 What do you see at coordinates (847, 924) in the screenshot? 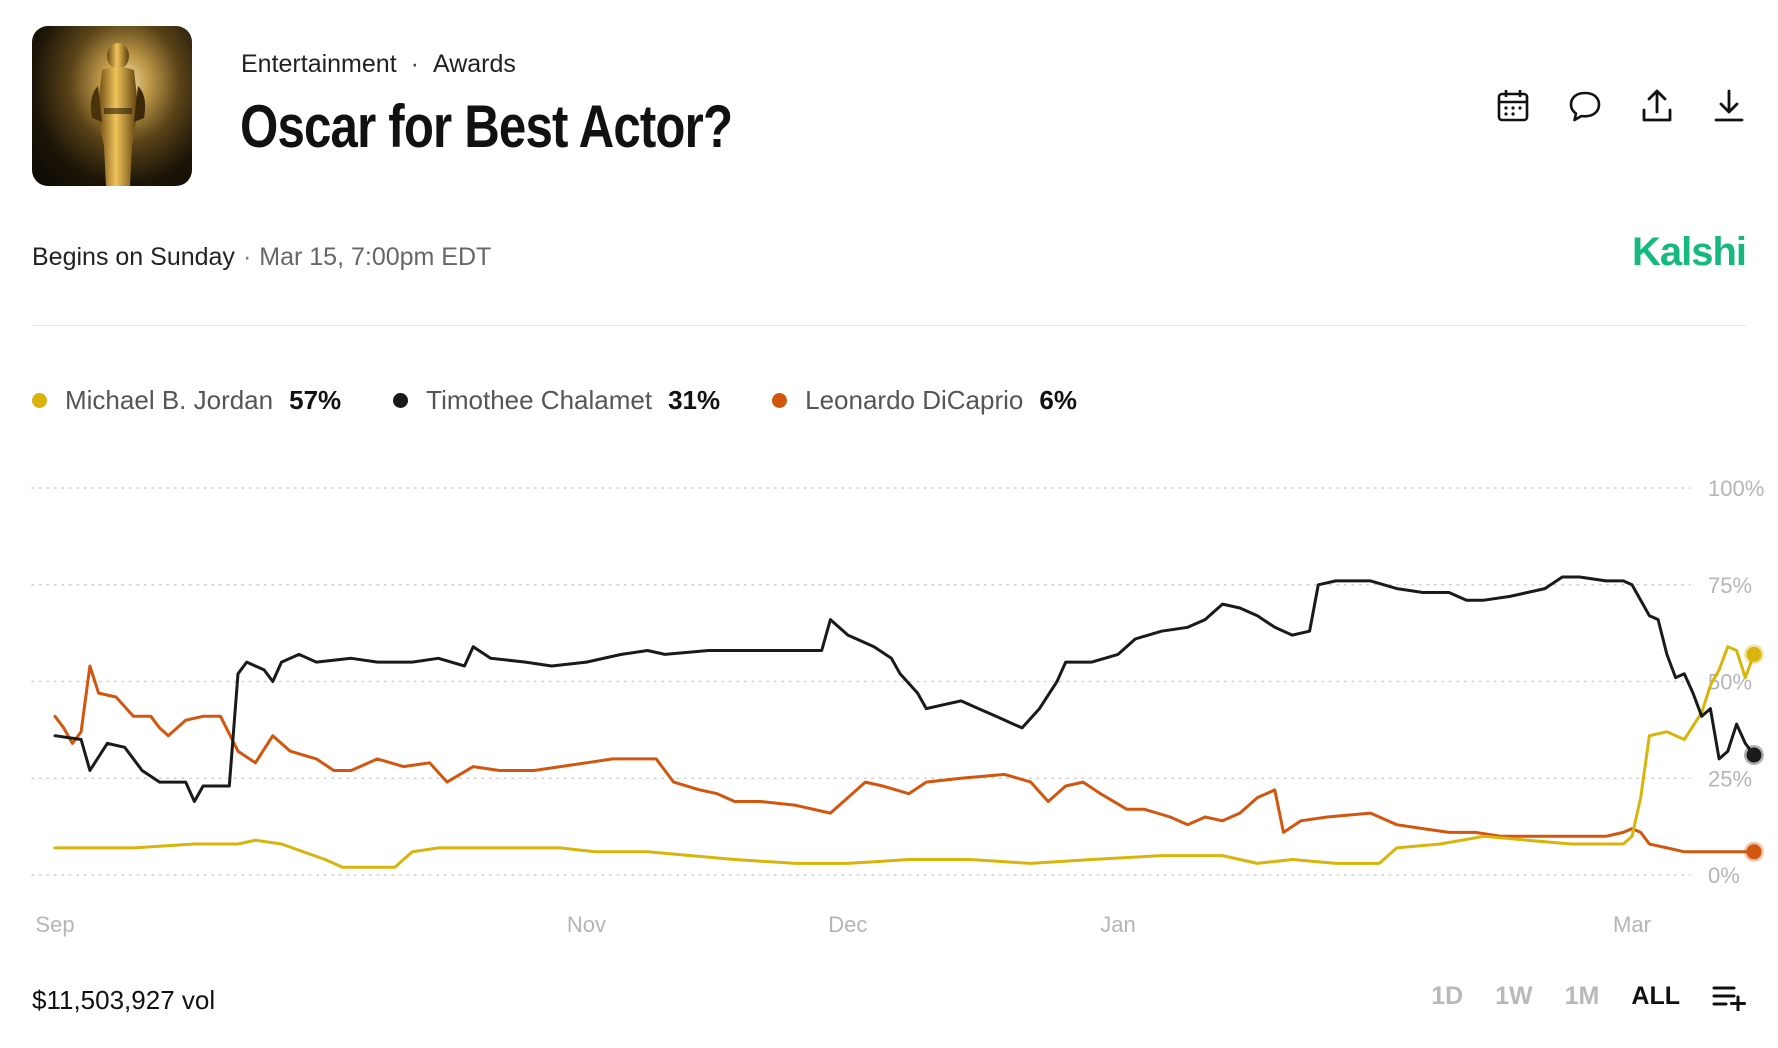
I see `x-tick-label: Dec` at bounding box center [847, 924].